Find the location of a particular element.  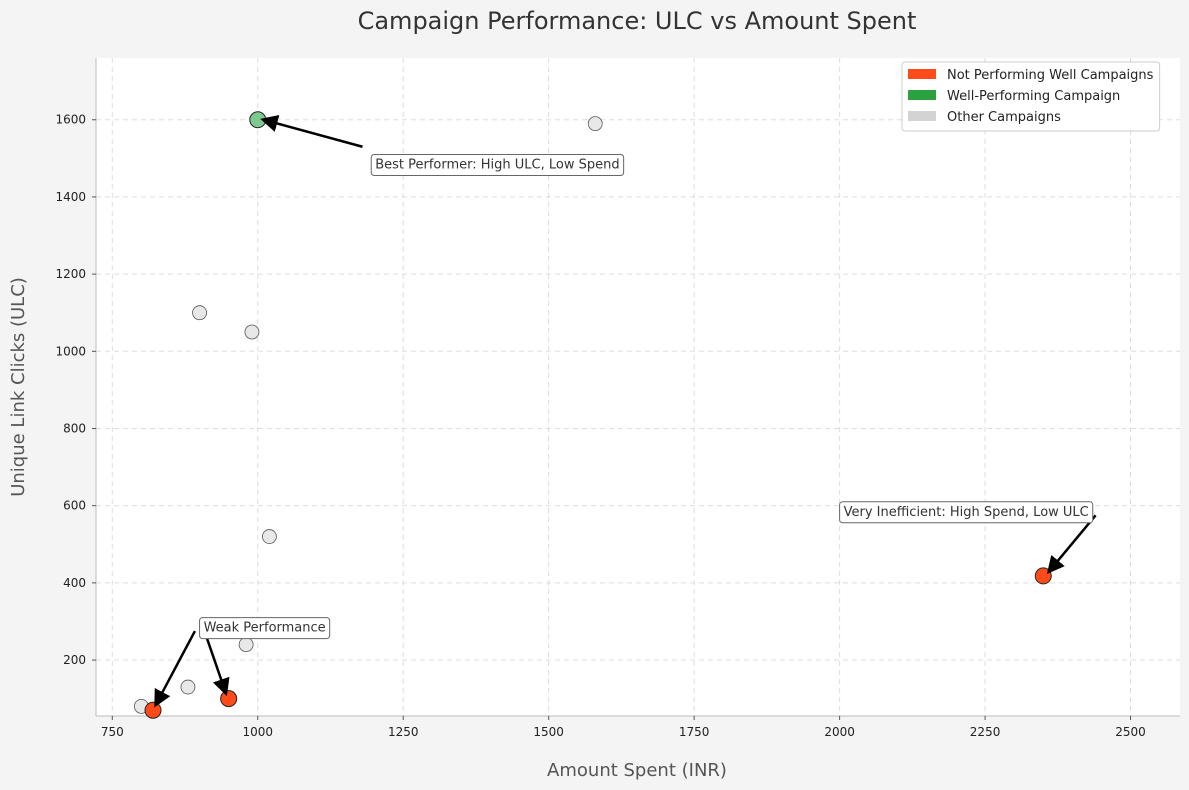

y-tick-label: 1000 is located at coordinates (70, 351).